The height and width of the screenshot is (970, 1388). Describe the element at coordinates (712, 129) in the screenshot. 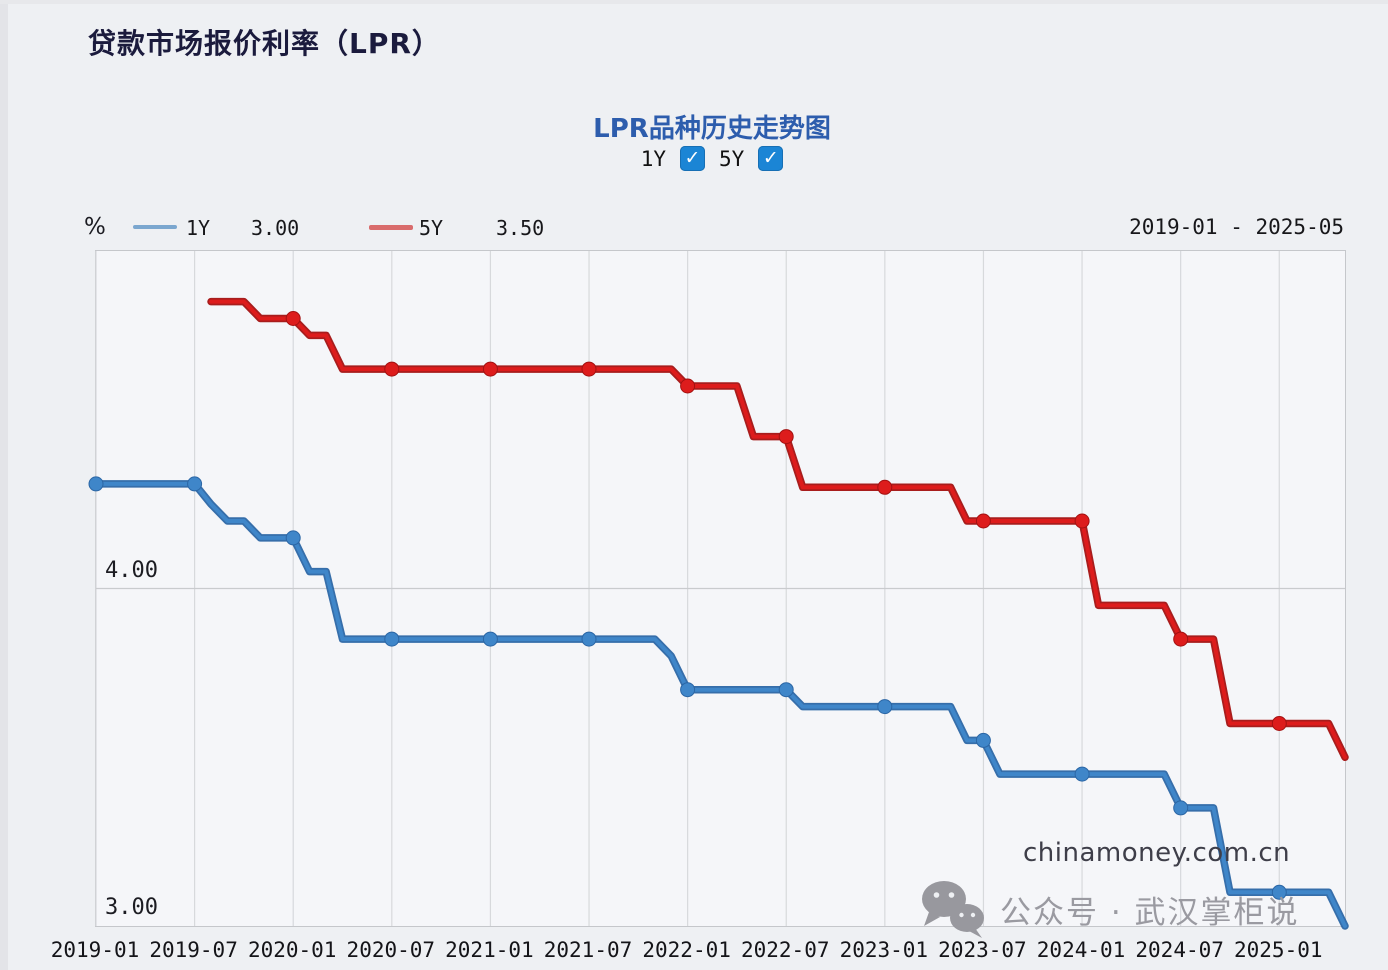

I see `chart-title: LPR品种历史走势图` at that location.